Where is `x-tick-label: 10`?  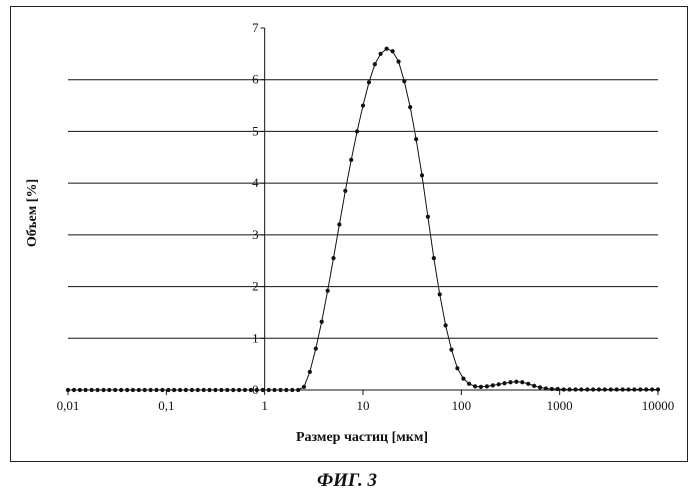 x-tick-label: 10 is located at coordinates (363, 405).